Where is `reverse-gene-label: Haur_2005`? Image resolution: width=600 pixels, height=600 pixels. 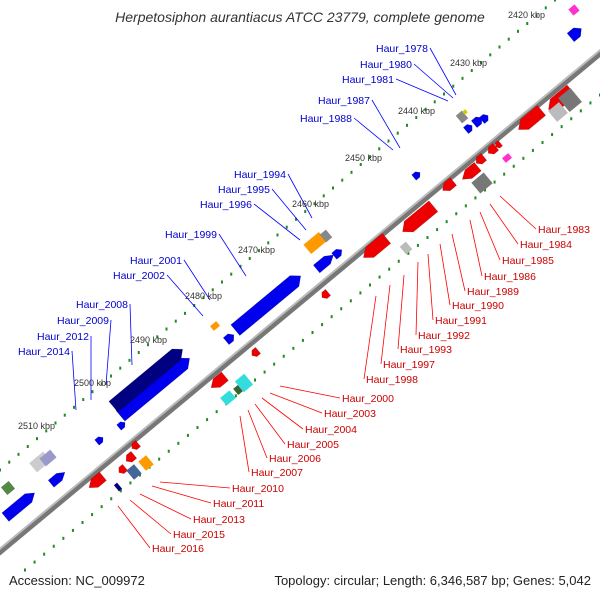
reverse-gene-label: Haur_2005 is located at coordinates (313, 445).